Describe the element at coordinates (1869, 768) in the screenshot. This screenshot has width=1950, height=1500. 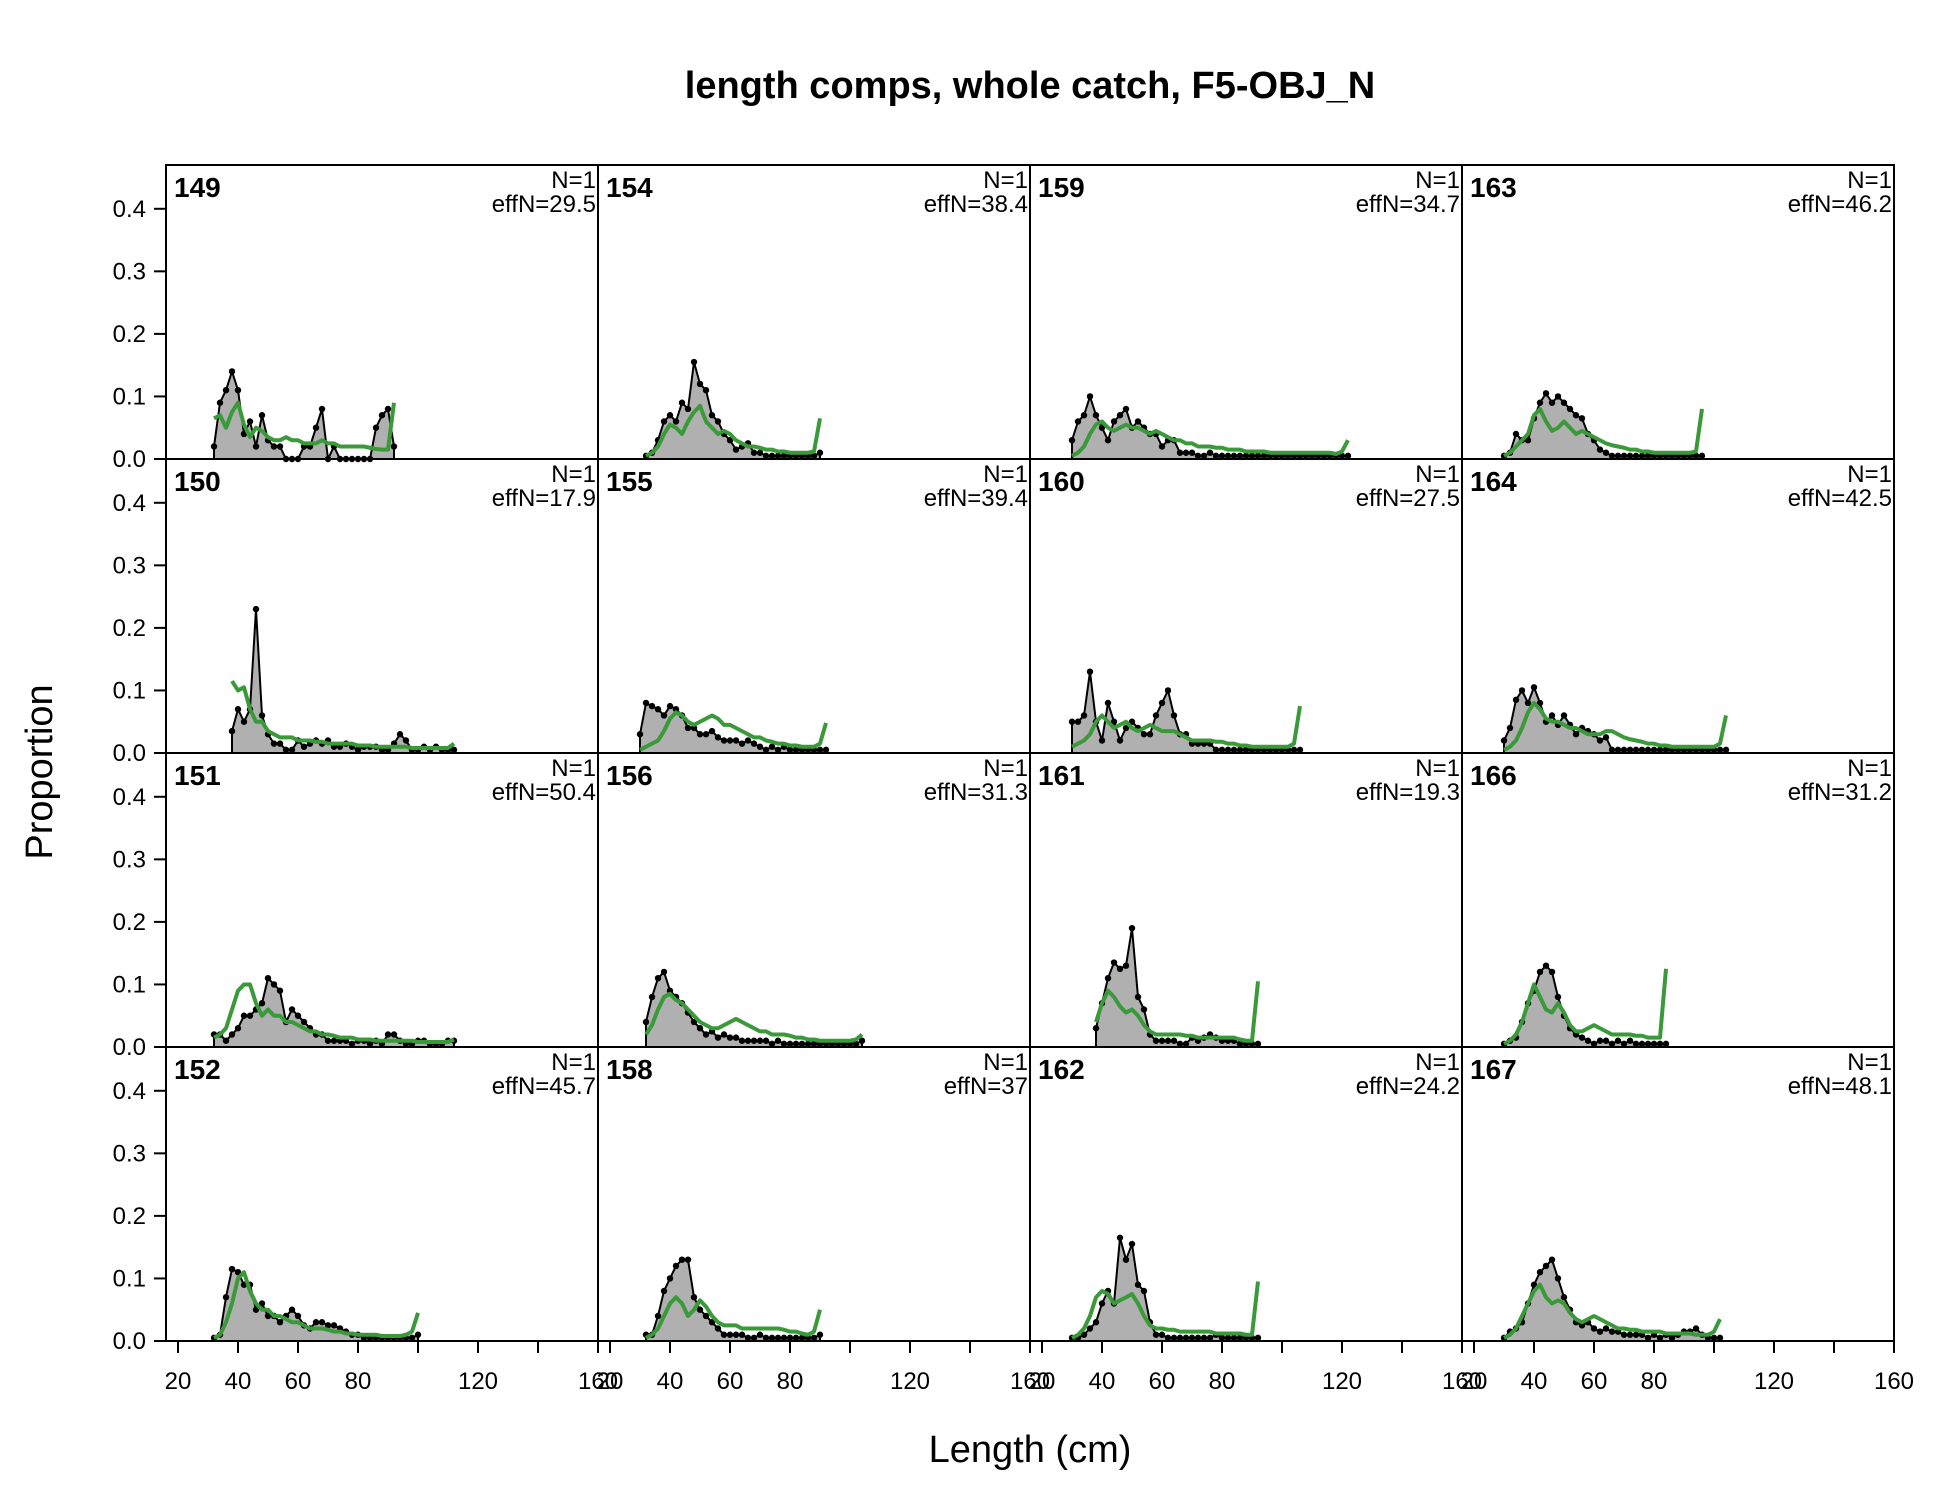
I see `panel-n: N=1` at that location.